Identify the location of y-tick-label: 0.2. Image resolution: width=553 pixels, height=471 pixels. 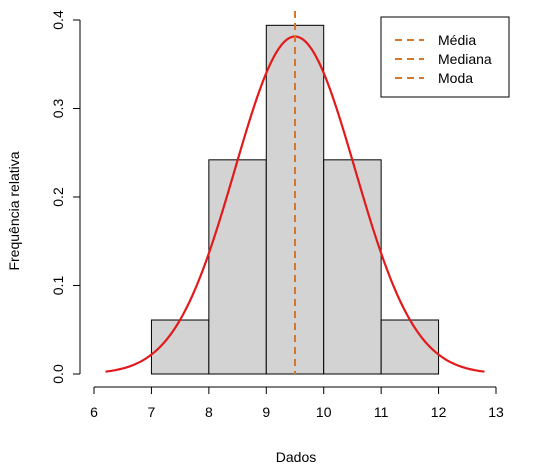
(58, 197).